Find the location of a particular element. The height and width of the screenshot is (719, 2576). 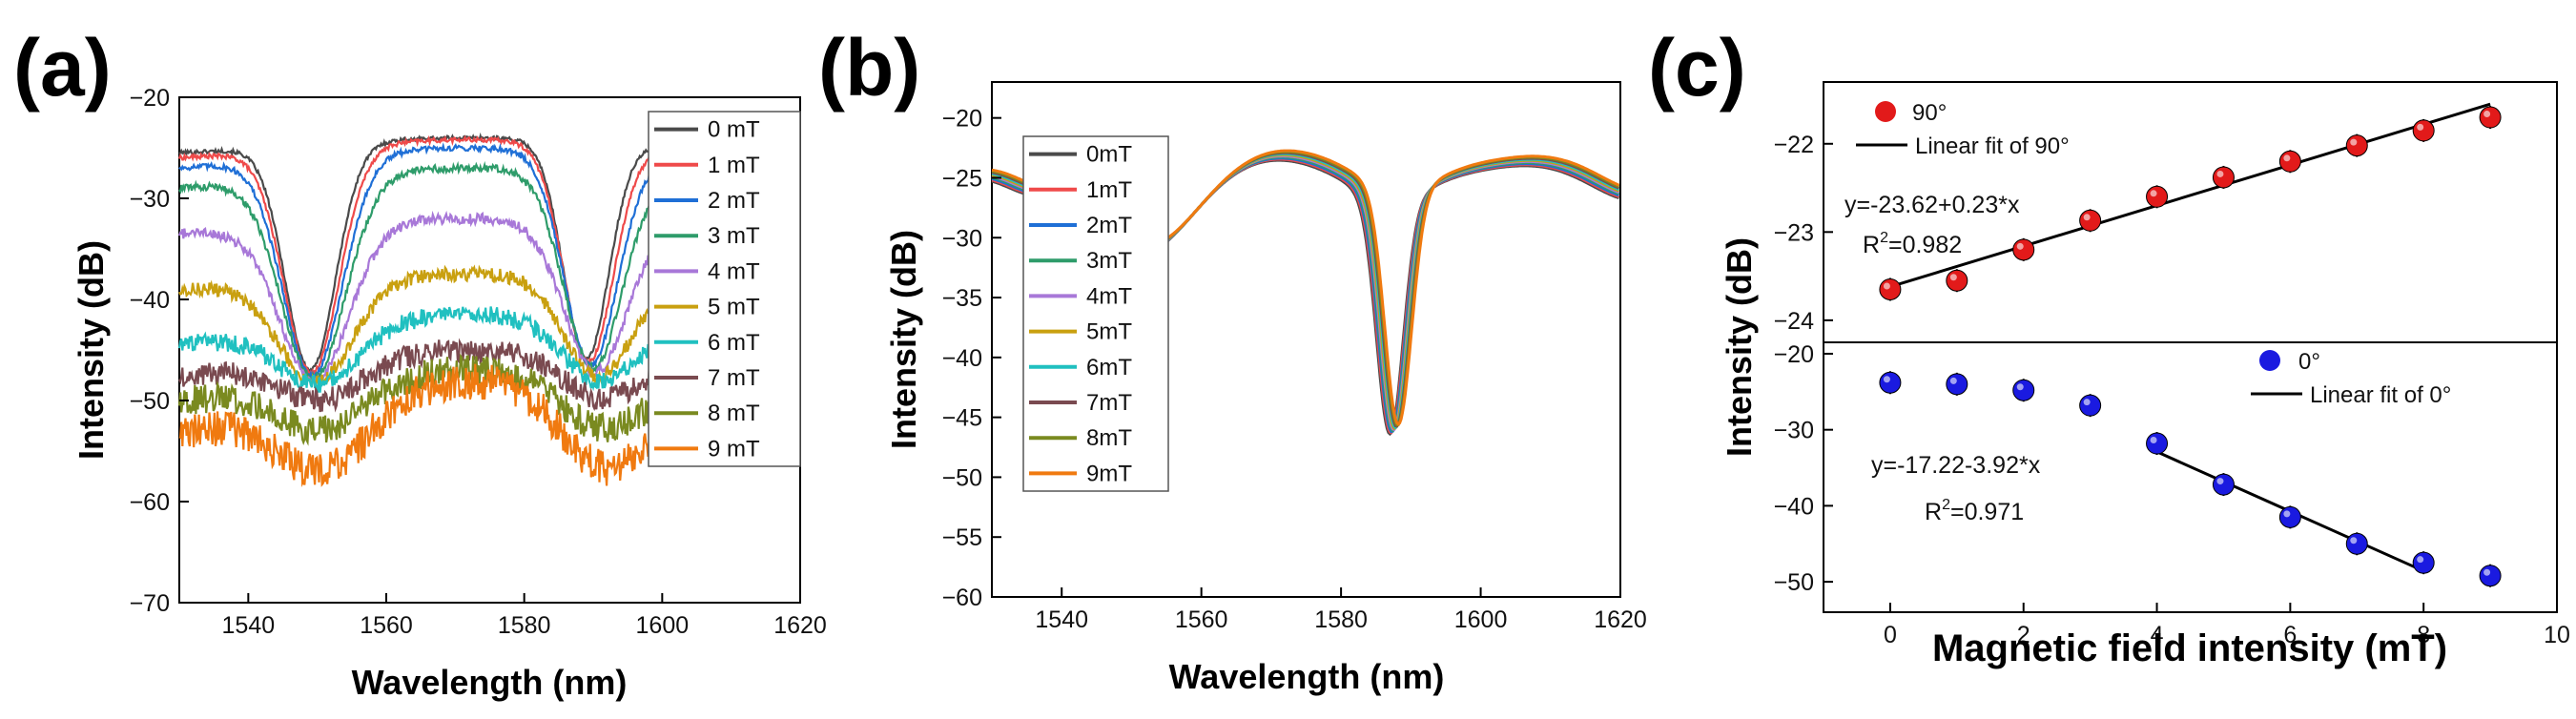

panel-a-xtick-label: 1560 is located at coordinates (386, 625).